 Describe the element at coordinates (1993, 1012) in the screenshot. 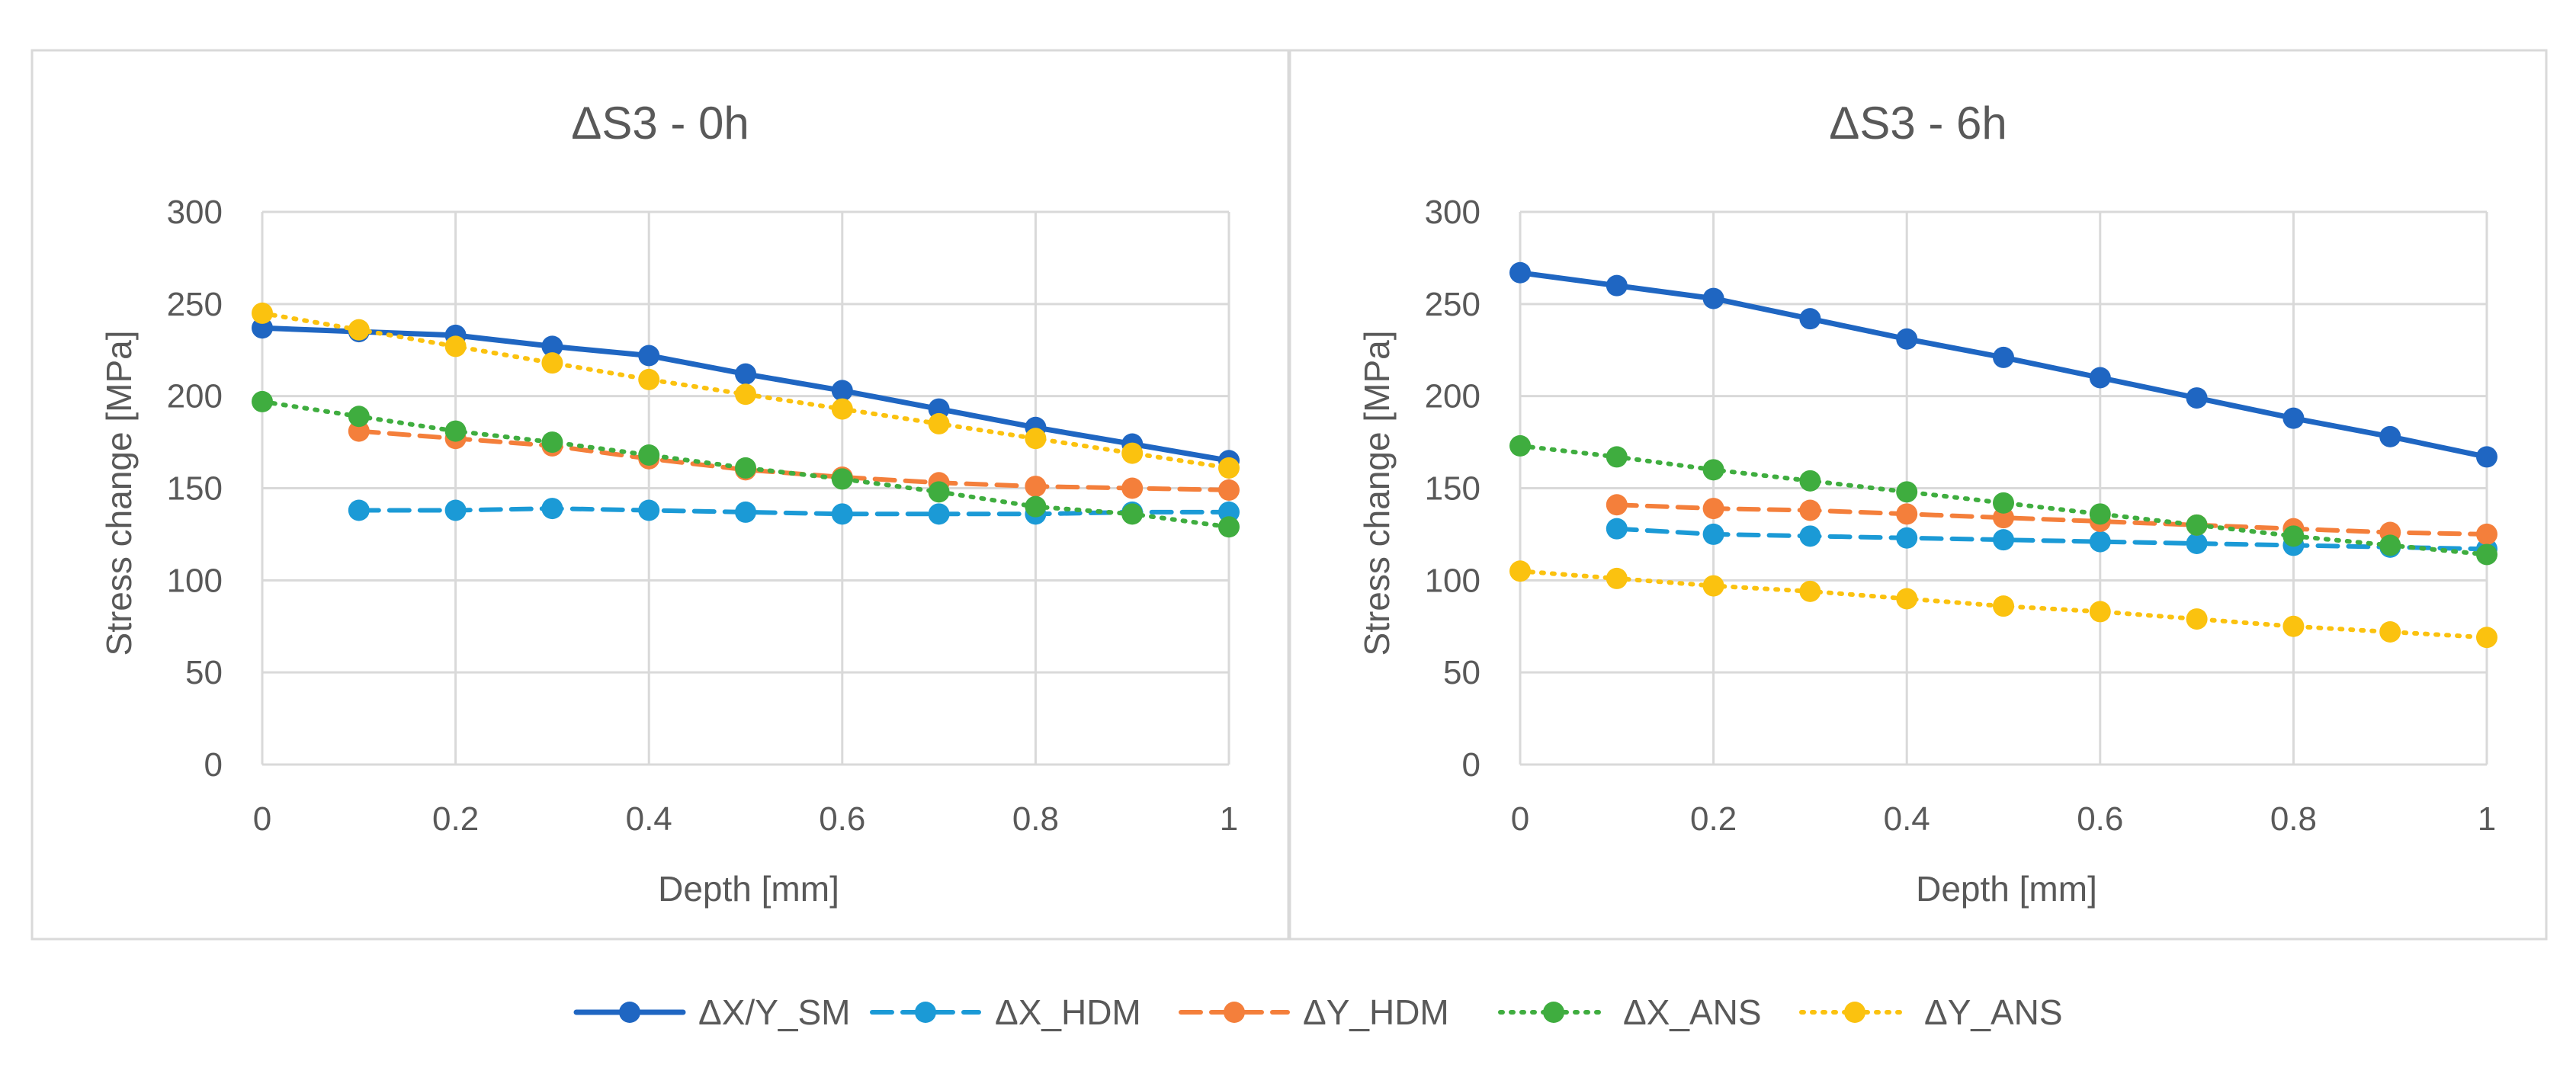

I see `legend-label: ΔY_ANS` at that location.